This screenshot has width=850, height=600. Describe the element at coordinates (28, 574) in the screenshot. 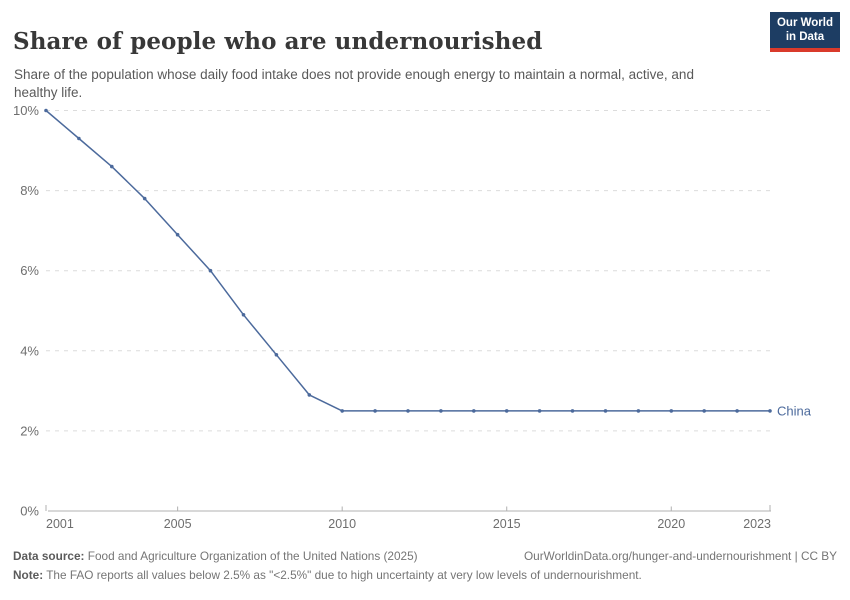

I see `note-label: Note:` at that location.